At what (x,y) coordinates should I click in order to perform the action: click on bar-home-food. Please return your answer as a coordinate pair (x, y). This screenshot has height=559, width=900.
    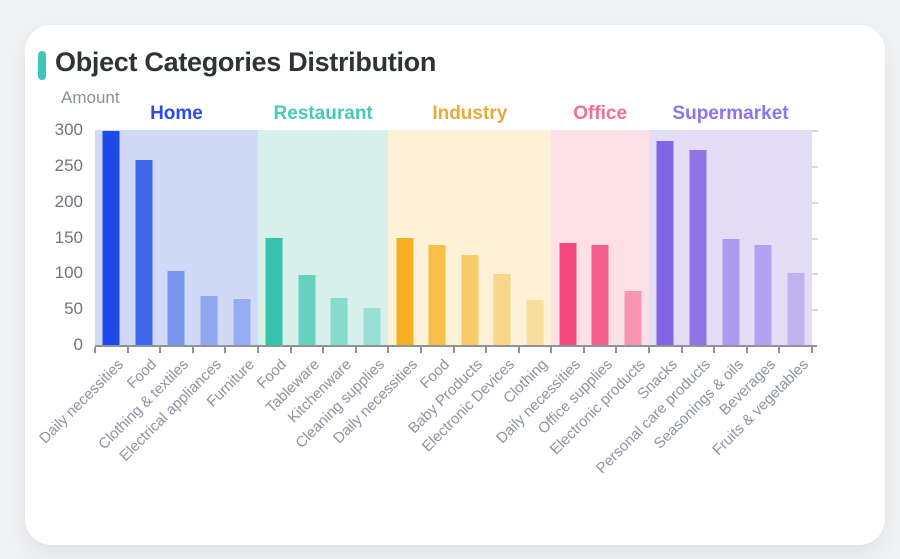
    Looking at the image, I should click on (144, 252).